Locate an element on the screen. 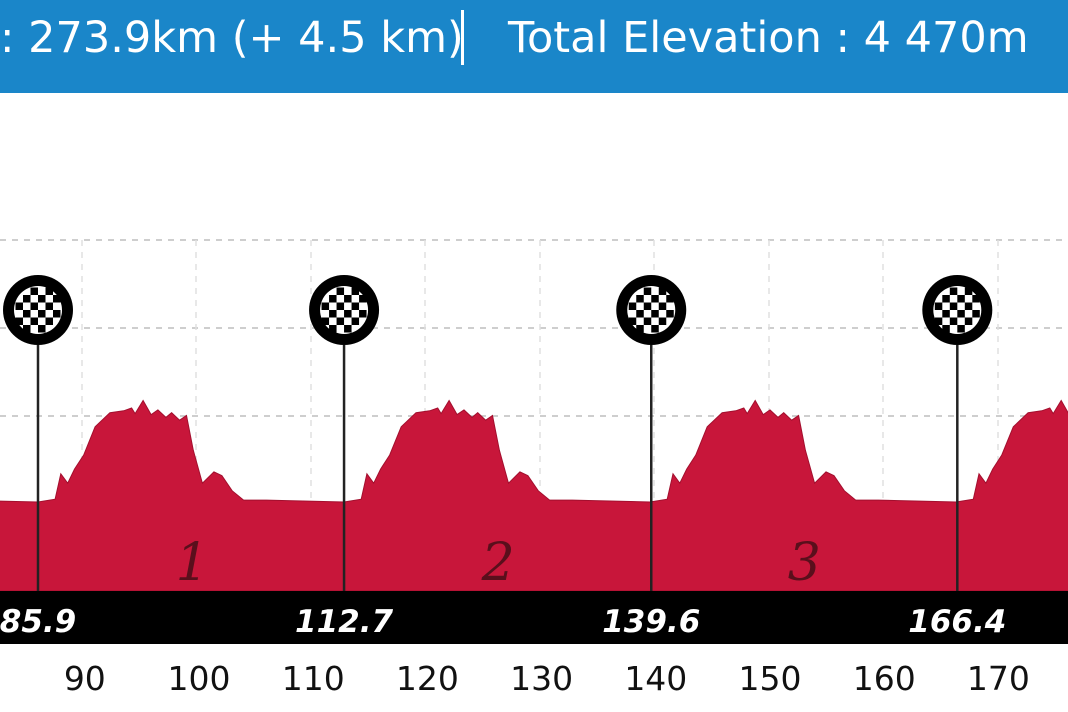 The width and height of the screenshot is (1068, 712). total-elevation-text: Total Elevation : 4 470m is located at coordinates (768, 38).